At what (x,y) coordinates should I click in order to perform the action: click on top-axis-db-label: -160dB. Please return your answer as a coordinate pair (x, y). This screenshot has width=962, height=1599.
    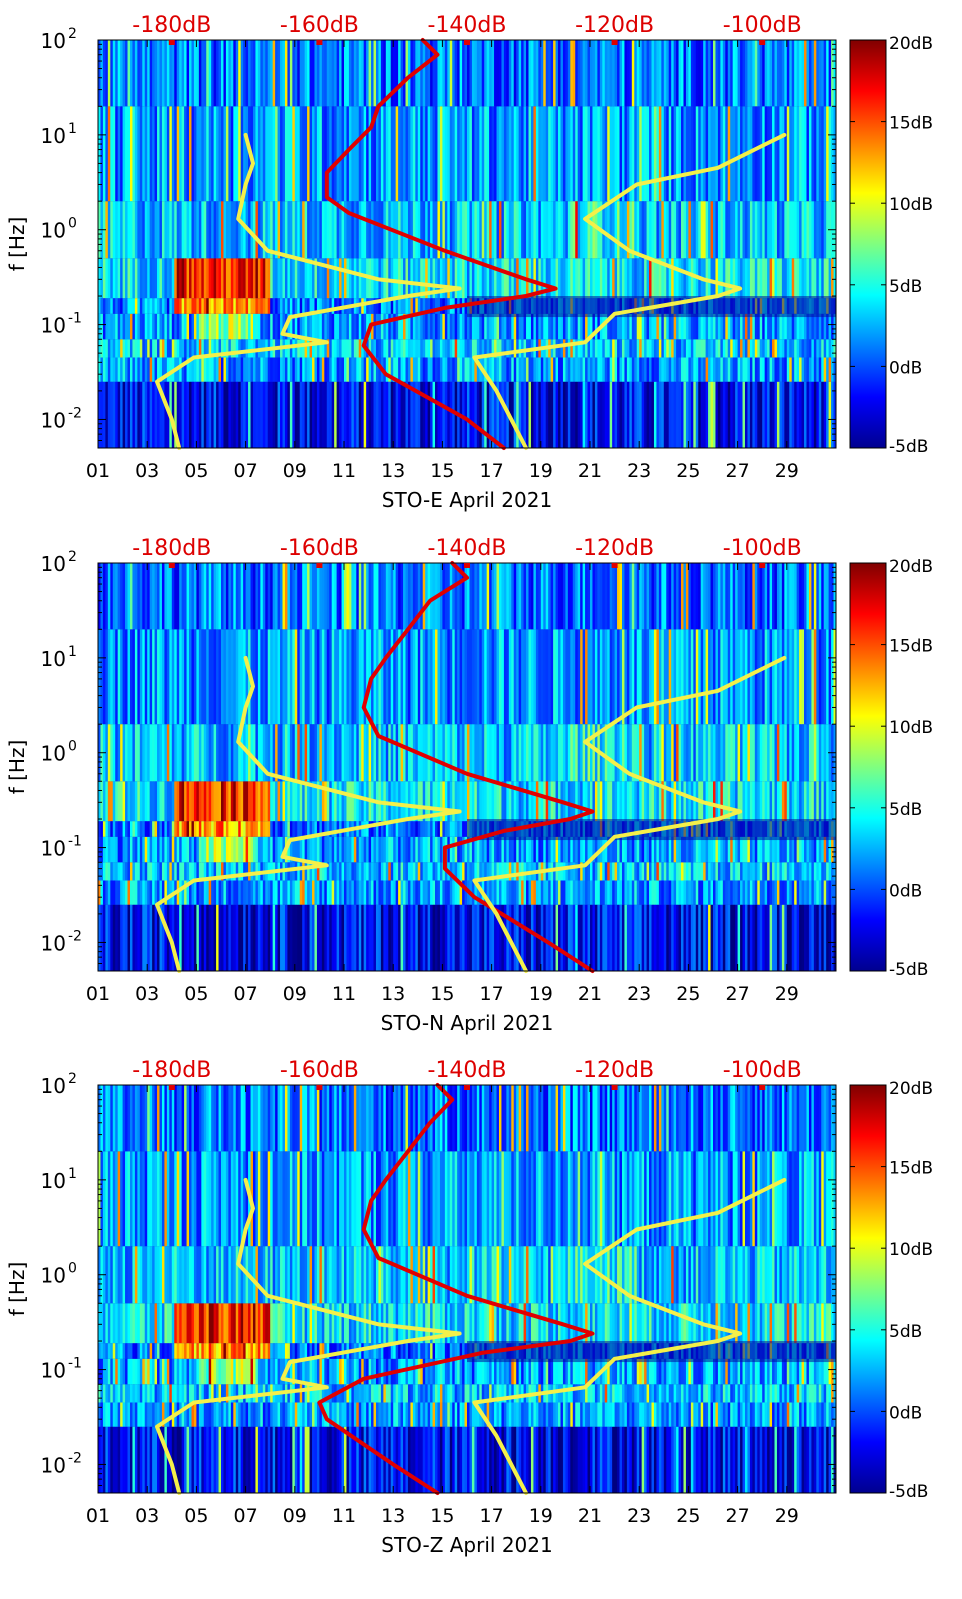
    Looking at the image, I should click on (319, 1070).